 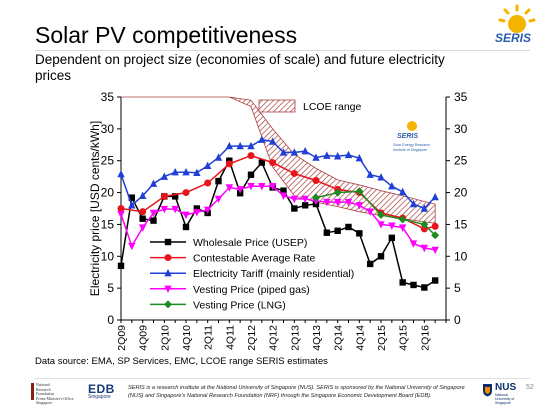 What do you see at coordinates (110, 320) in the screenshot?
I see `y-tick-label-left: 0` at bounding box center [110, 320].